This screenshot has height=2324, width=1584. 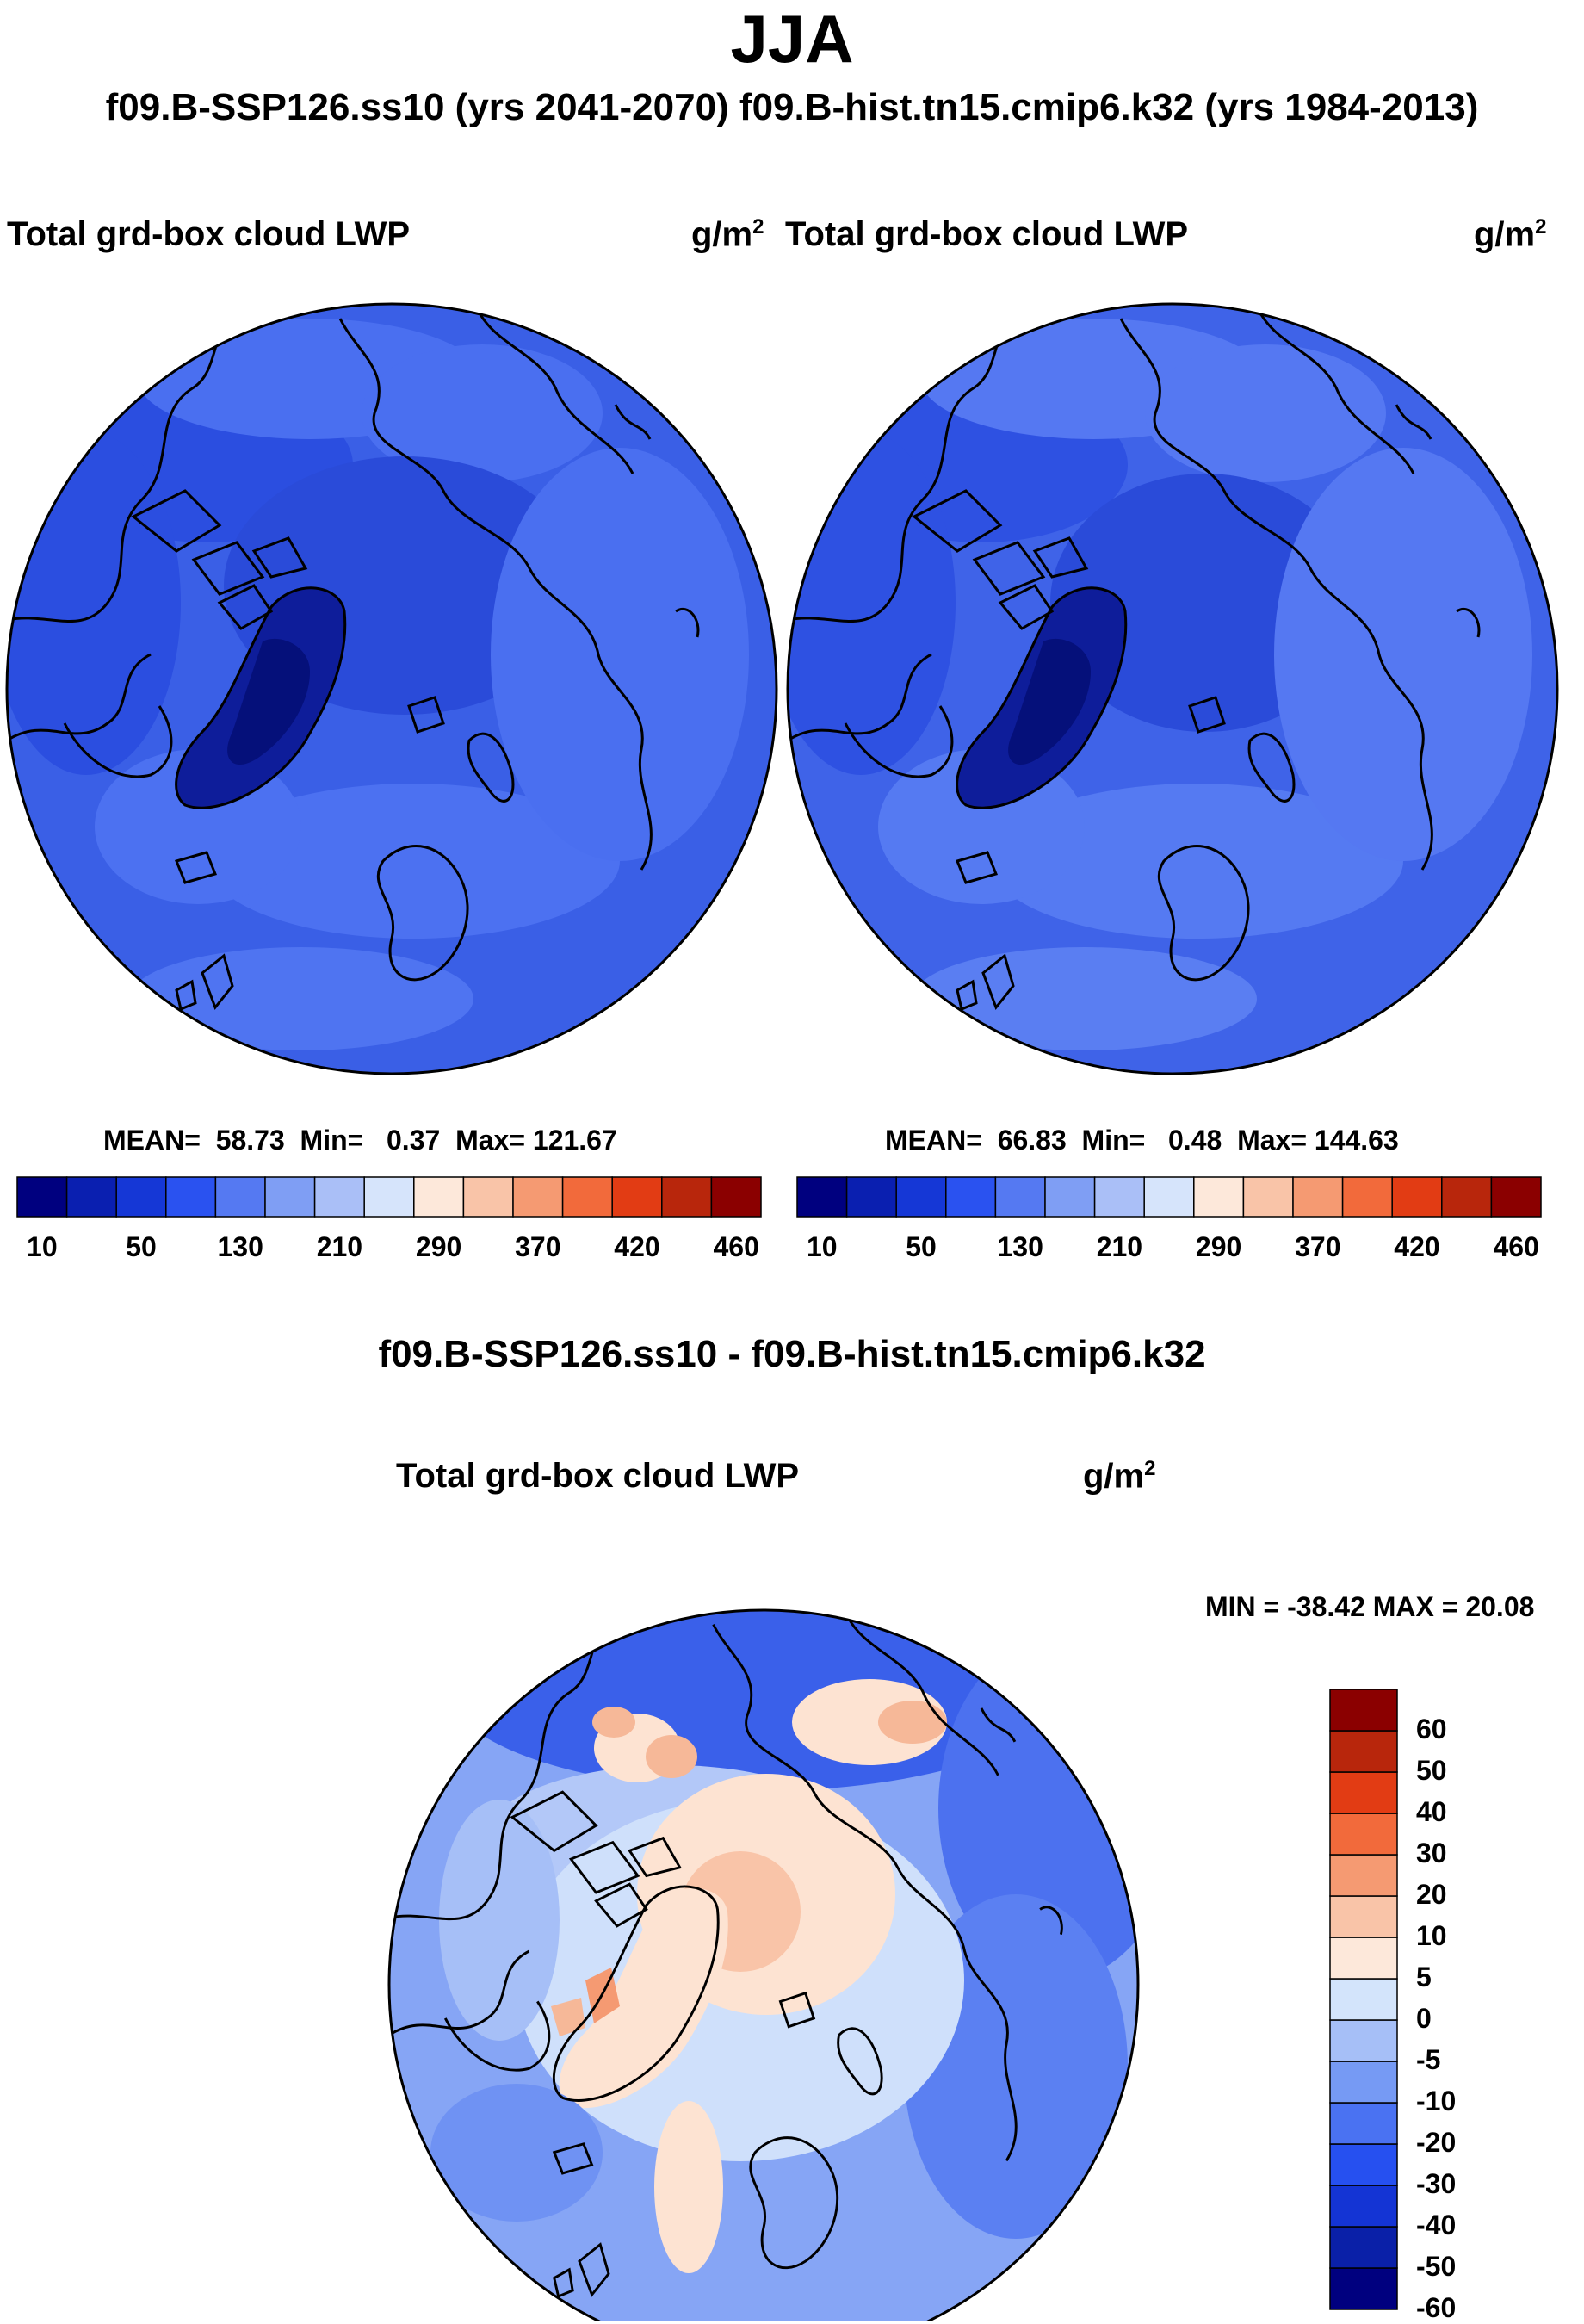 What do you see at coordinates (1431, 1770) in the screenshot?
I see `diff-colorbar-tick-label: 50` at bounding box center [1431, 1770].